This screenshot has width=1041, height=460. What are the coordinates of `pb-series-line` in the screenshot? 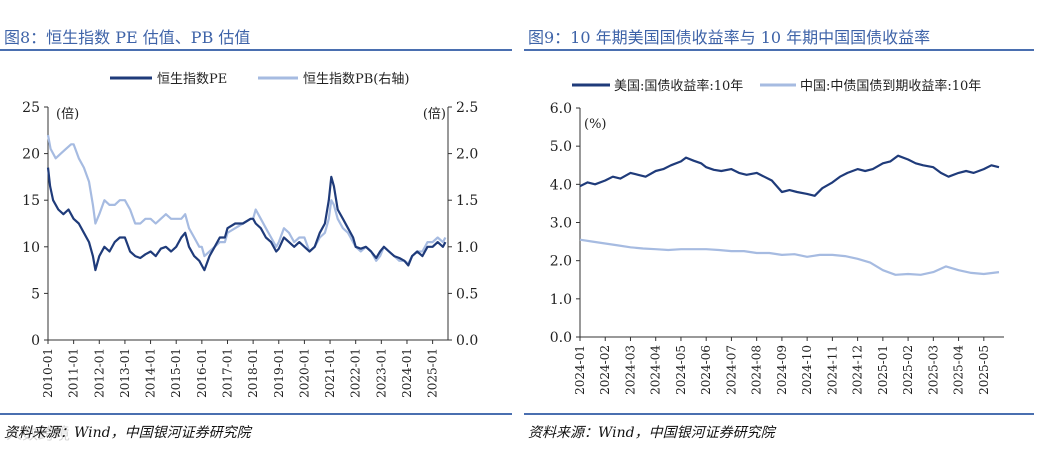 It's located at (246, 199).